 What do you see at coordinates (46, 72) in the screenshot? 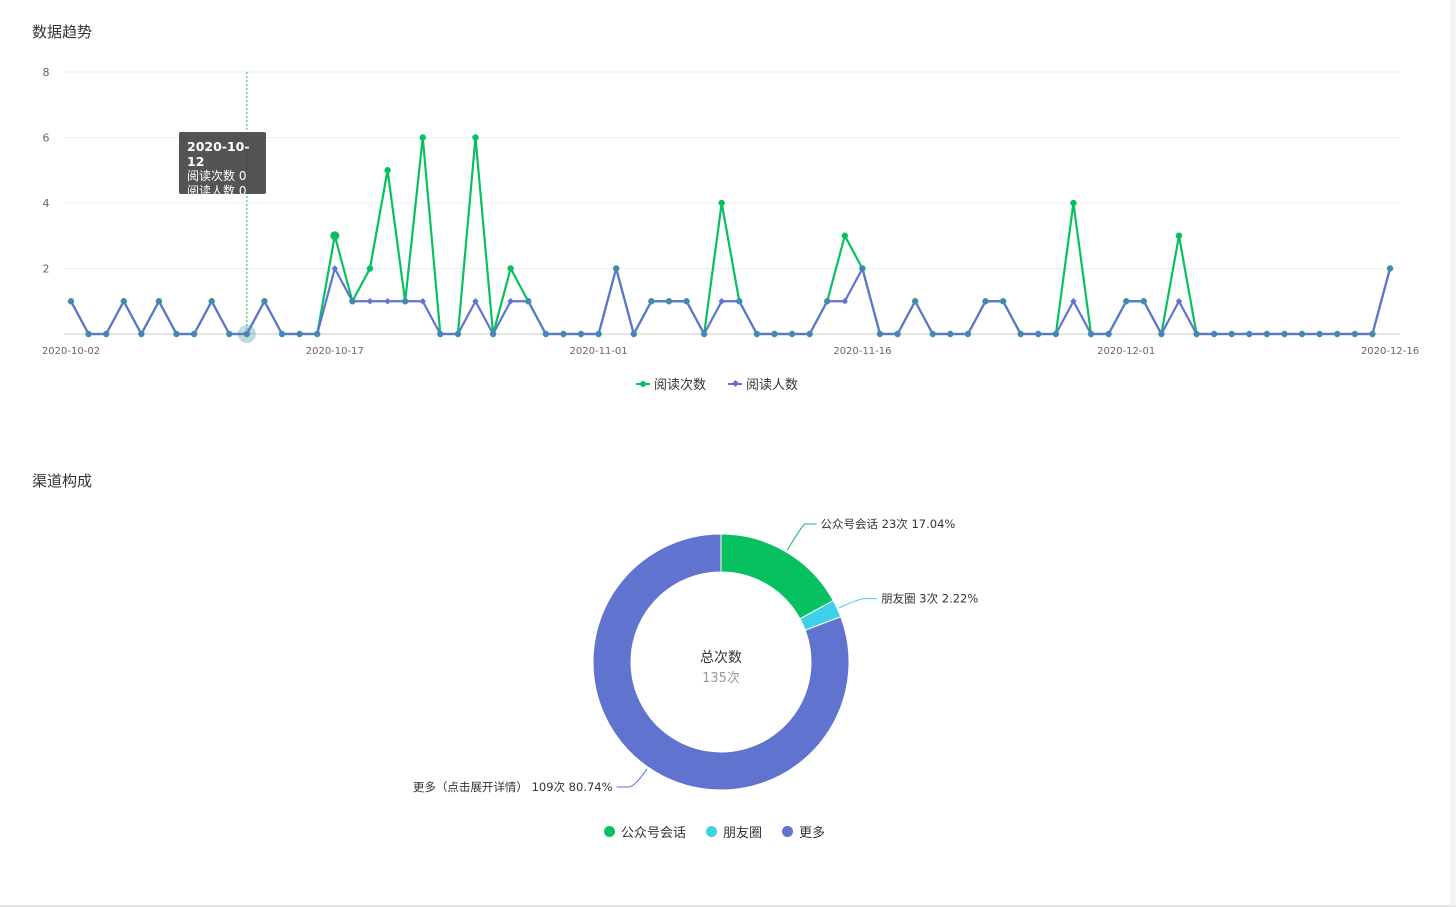
I see `y-tick-label: 8` at bounding box center [46, 72].